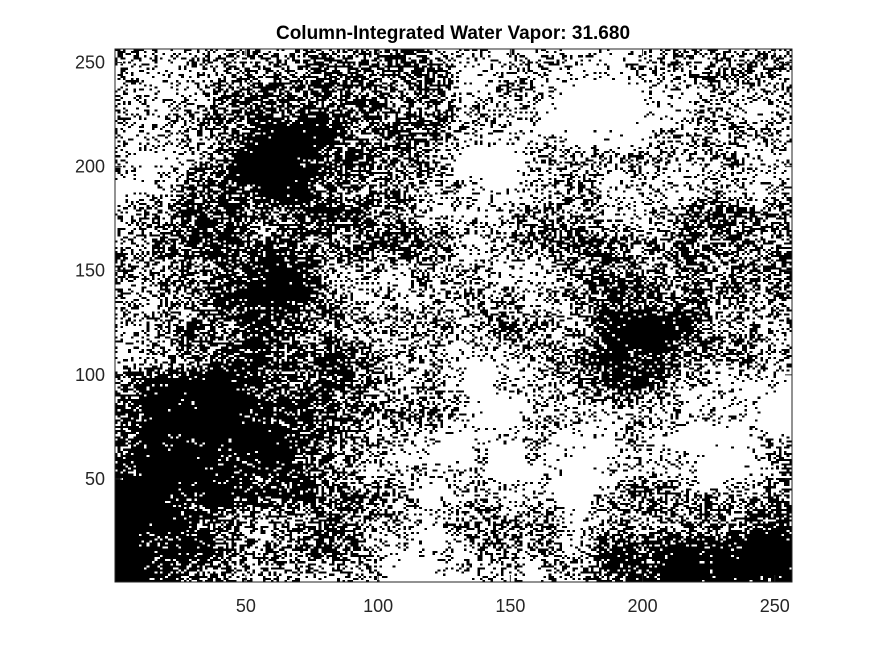 The width and height of the screenshot is (875, 656). What do you see at coordinates (90, 167) in the screenshot?
I see `y-tick-label: 200` at bounding box center [90, 167].